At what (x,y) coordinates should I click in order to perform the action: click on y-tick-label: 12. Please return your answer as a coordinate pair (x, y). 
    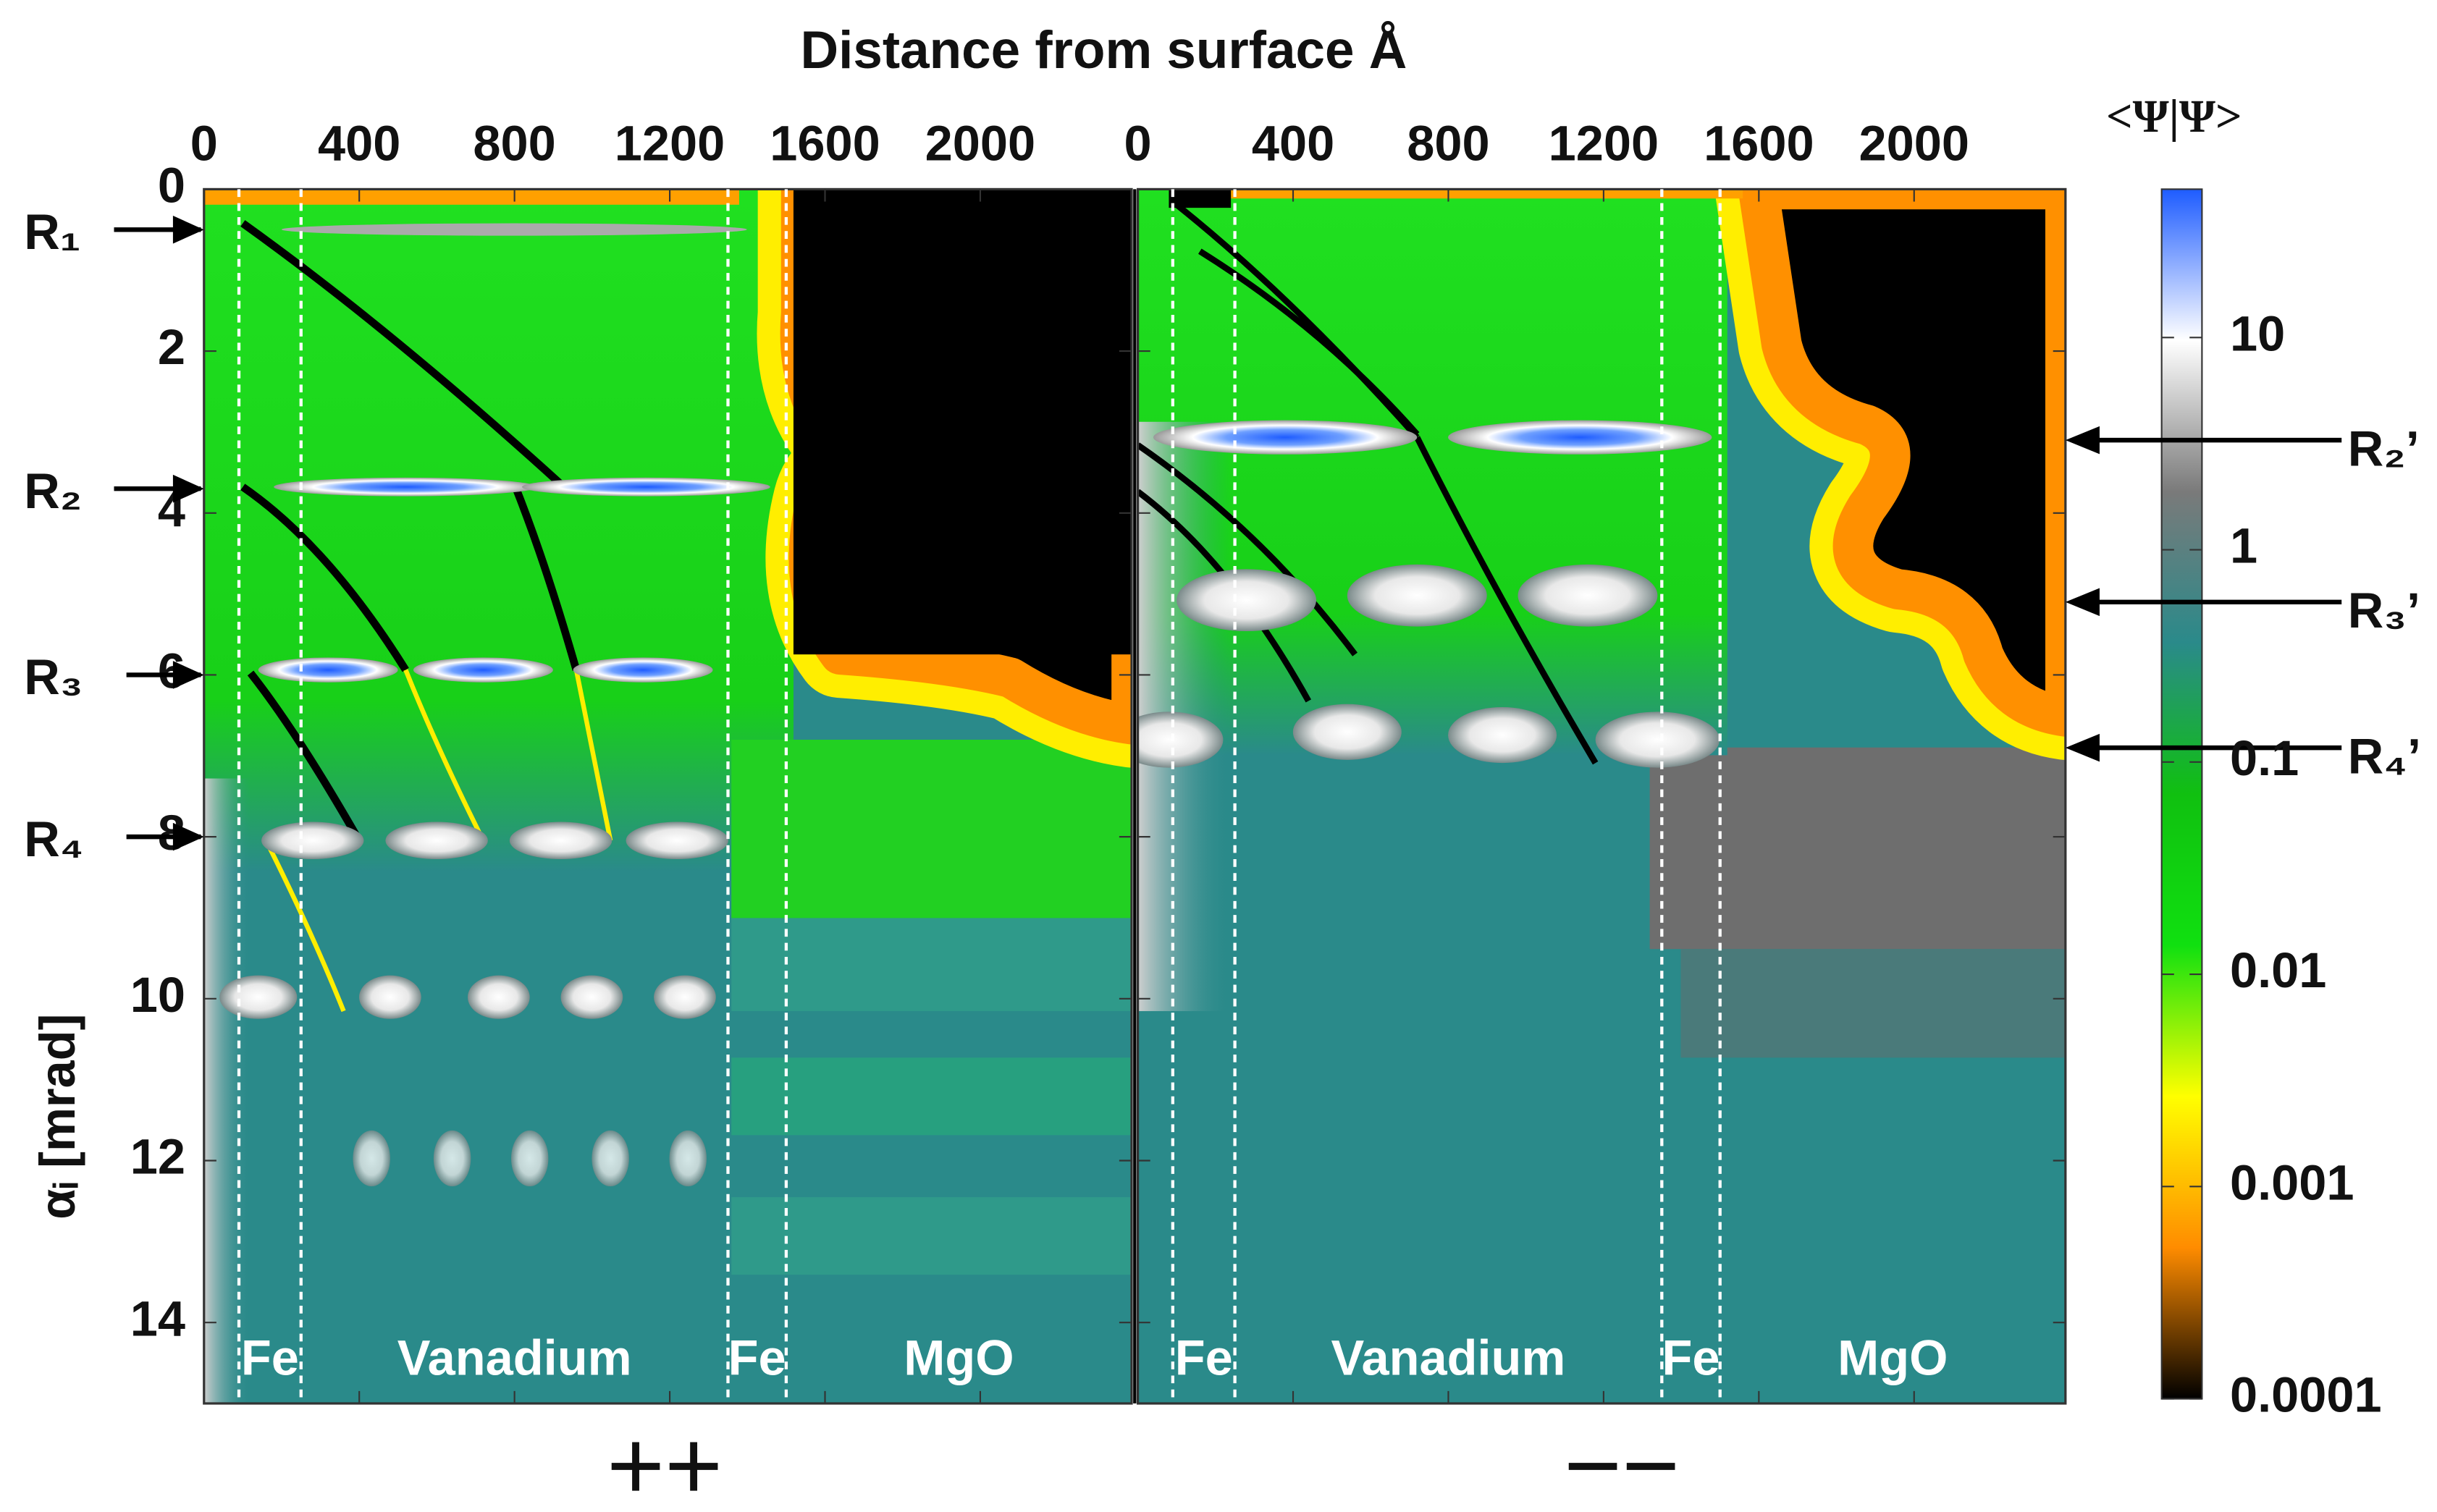
    Looking at the image, I should click on (157, 1157).